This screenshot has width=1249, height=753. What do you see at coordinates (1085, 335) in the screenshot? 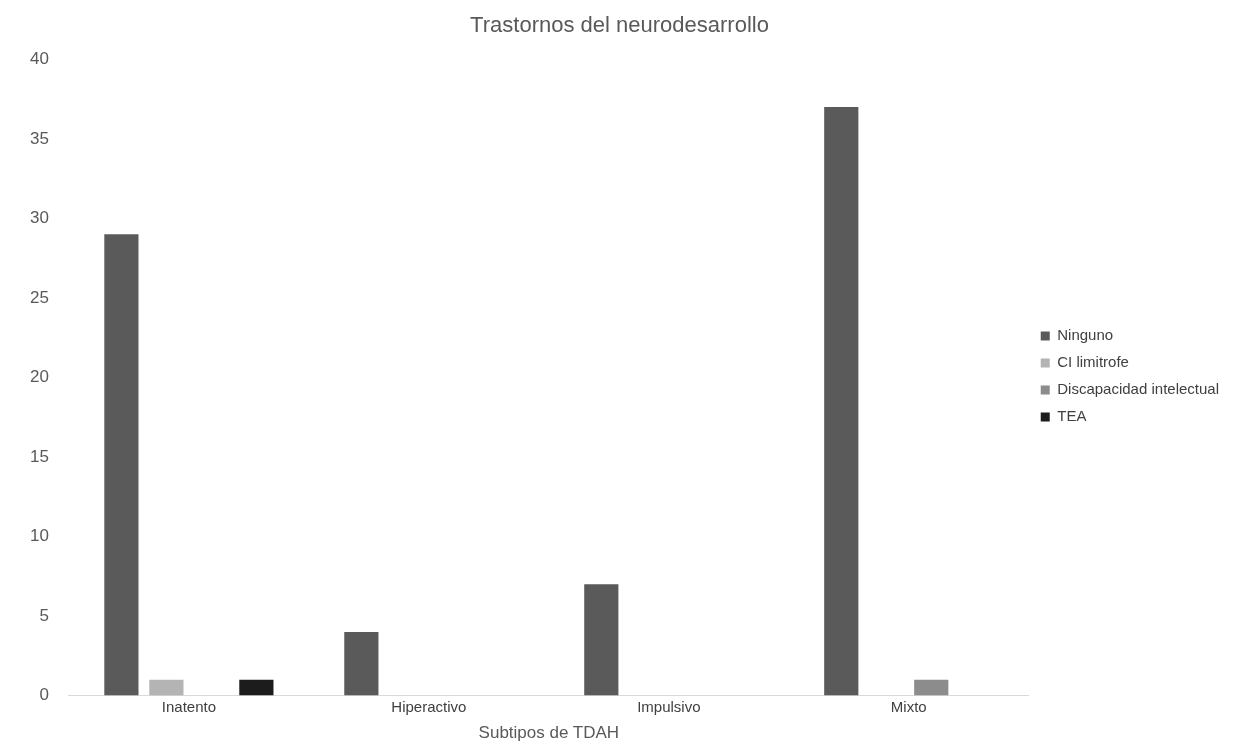
I see `legend-label: Ninguno` at bounding box center [1085, 335].